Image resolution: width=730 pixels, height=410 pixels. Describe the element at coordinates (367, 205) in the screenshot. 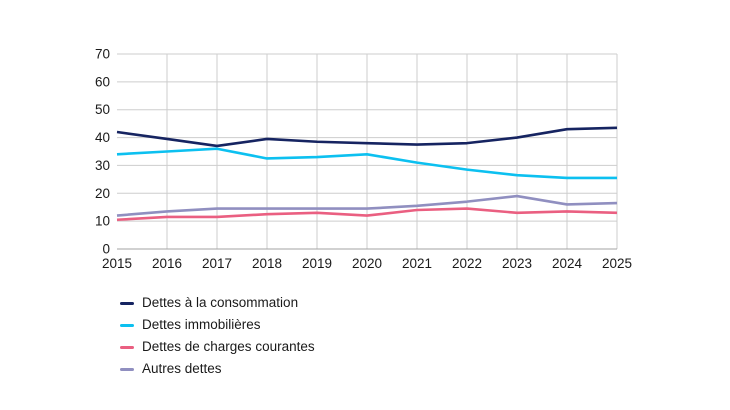

I see `series-line-autres-dettes` at that location.